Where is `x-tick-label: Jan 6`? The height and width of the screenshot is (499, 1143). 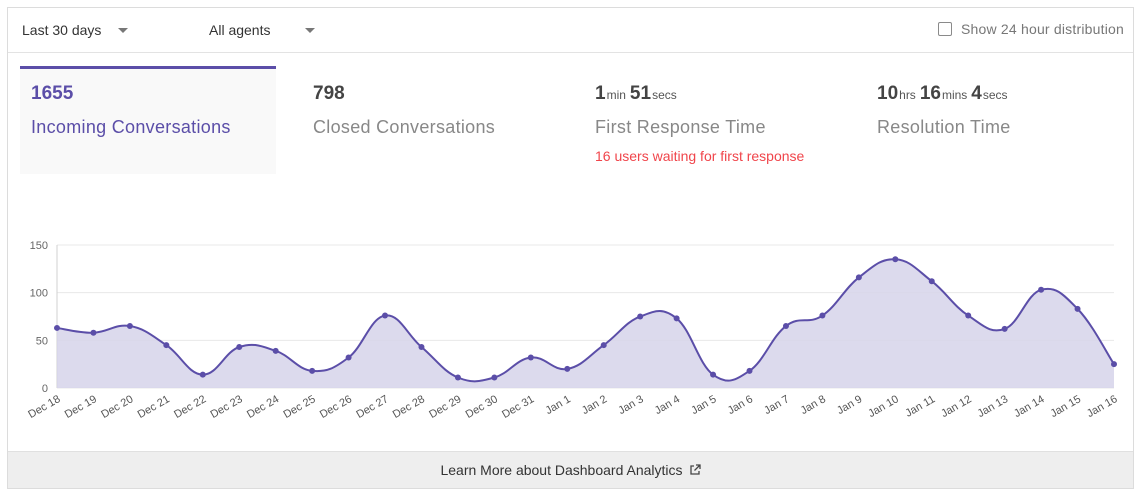
x-tick-label: Jan 6 is located at coordinates (740, 405).